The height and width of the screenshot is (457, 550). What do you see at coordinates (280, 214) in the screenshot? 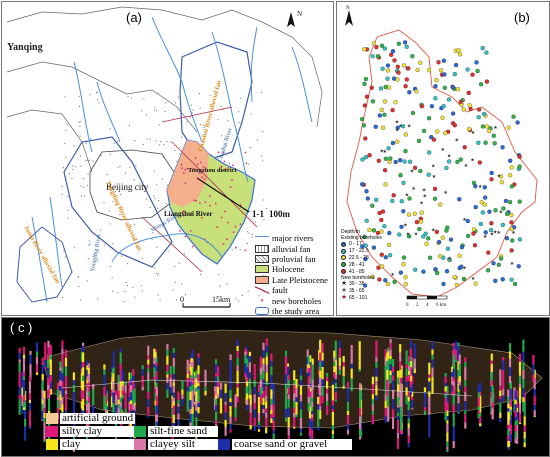
I see `section-depth: 100m` at bounding box center [280, 214].